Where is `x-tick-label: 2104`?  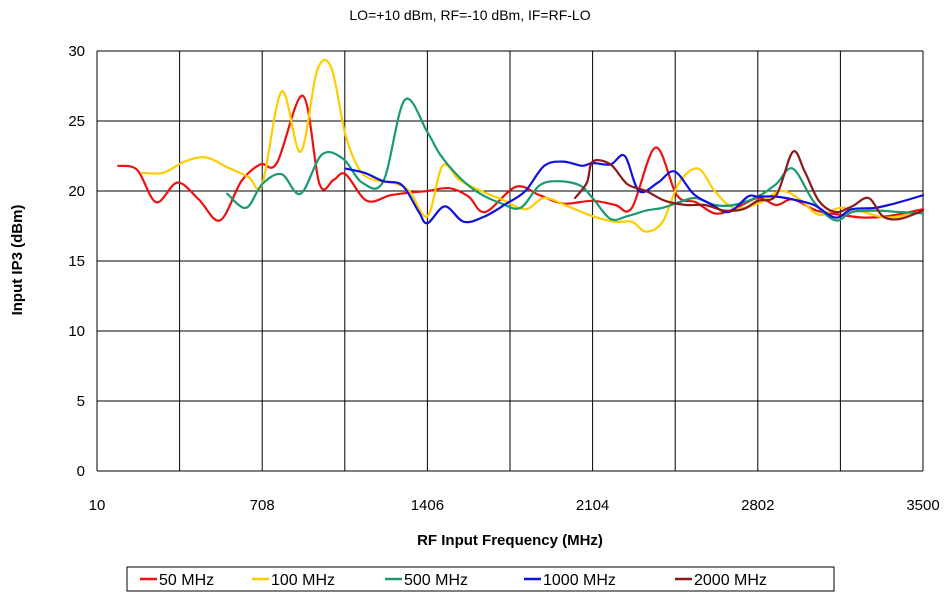
x-tick-label: 2104 is located at coordinates (592, 505).